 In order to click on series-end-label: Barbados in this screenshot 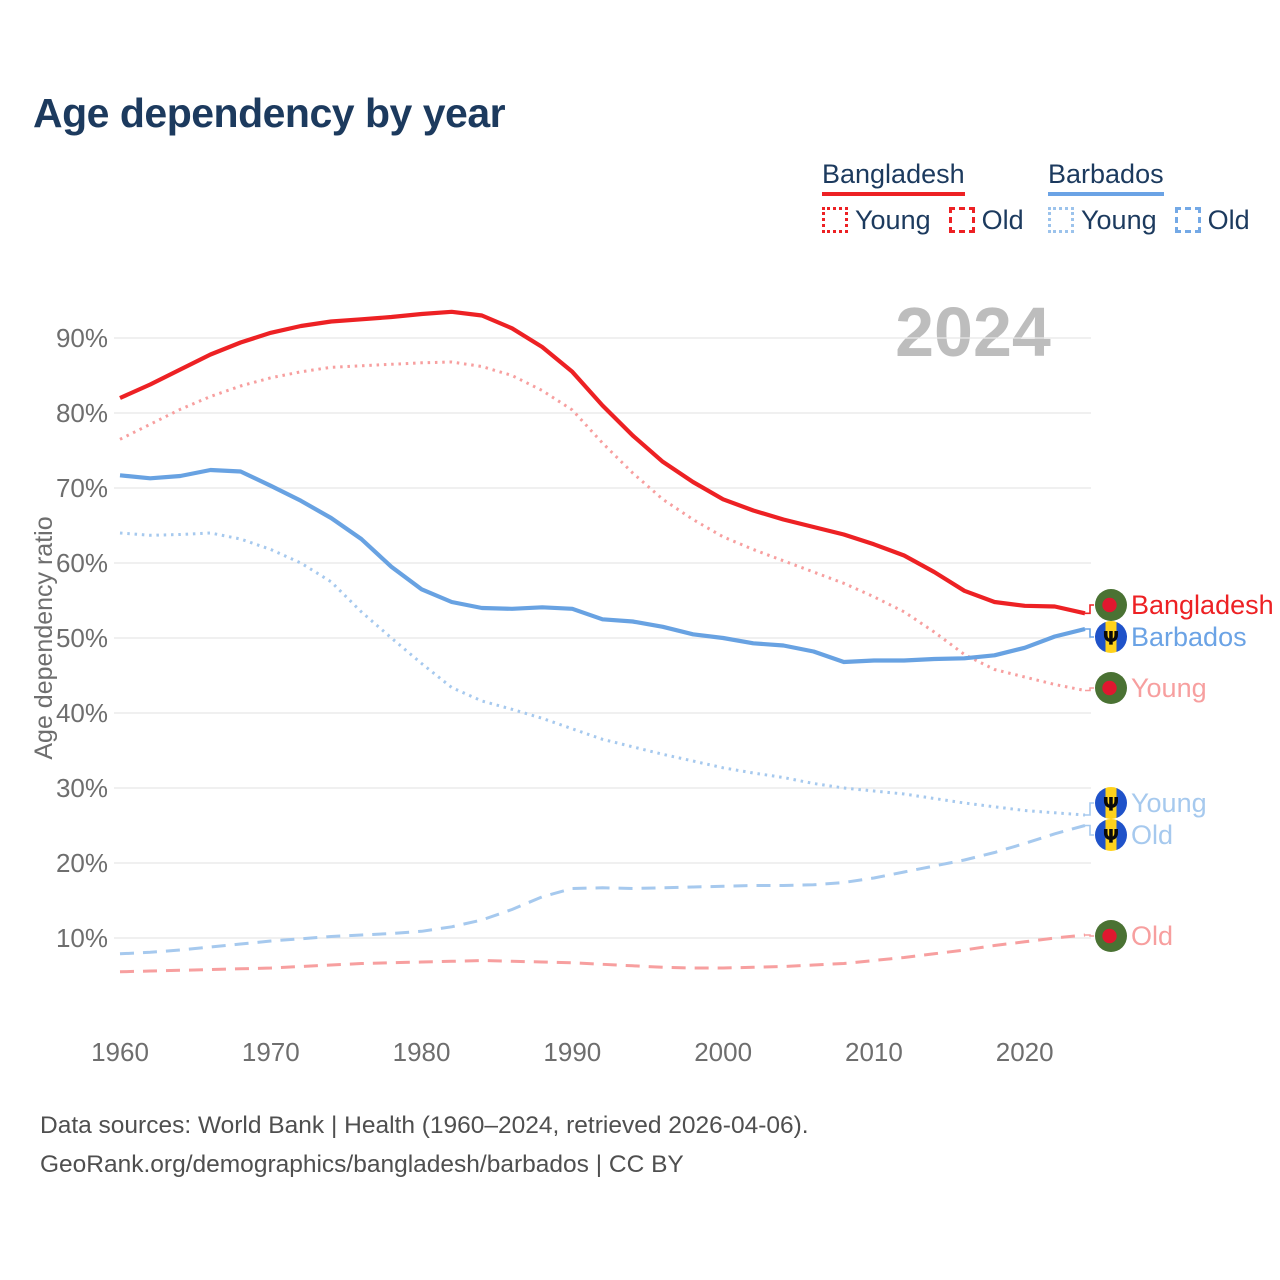, I will do `click(1189, 637)`.